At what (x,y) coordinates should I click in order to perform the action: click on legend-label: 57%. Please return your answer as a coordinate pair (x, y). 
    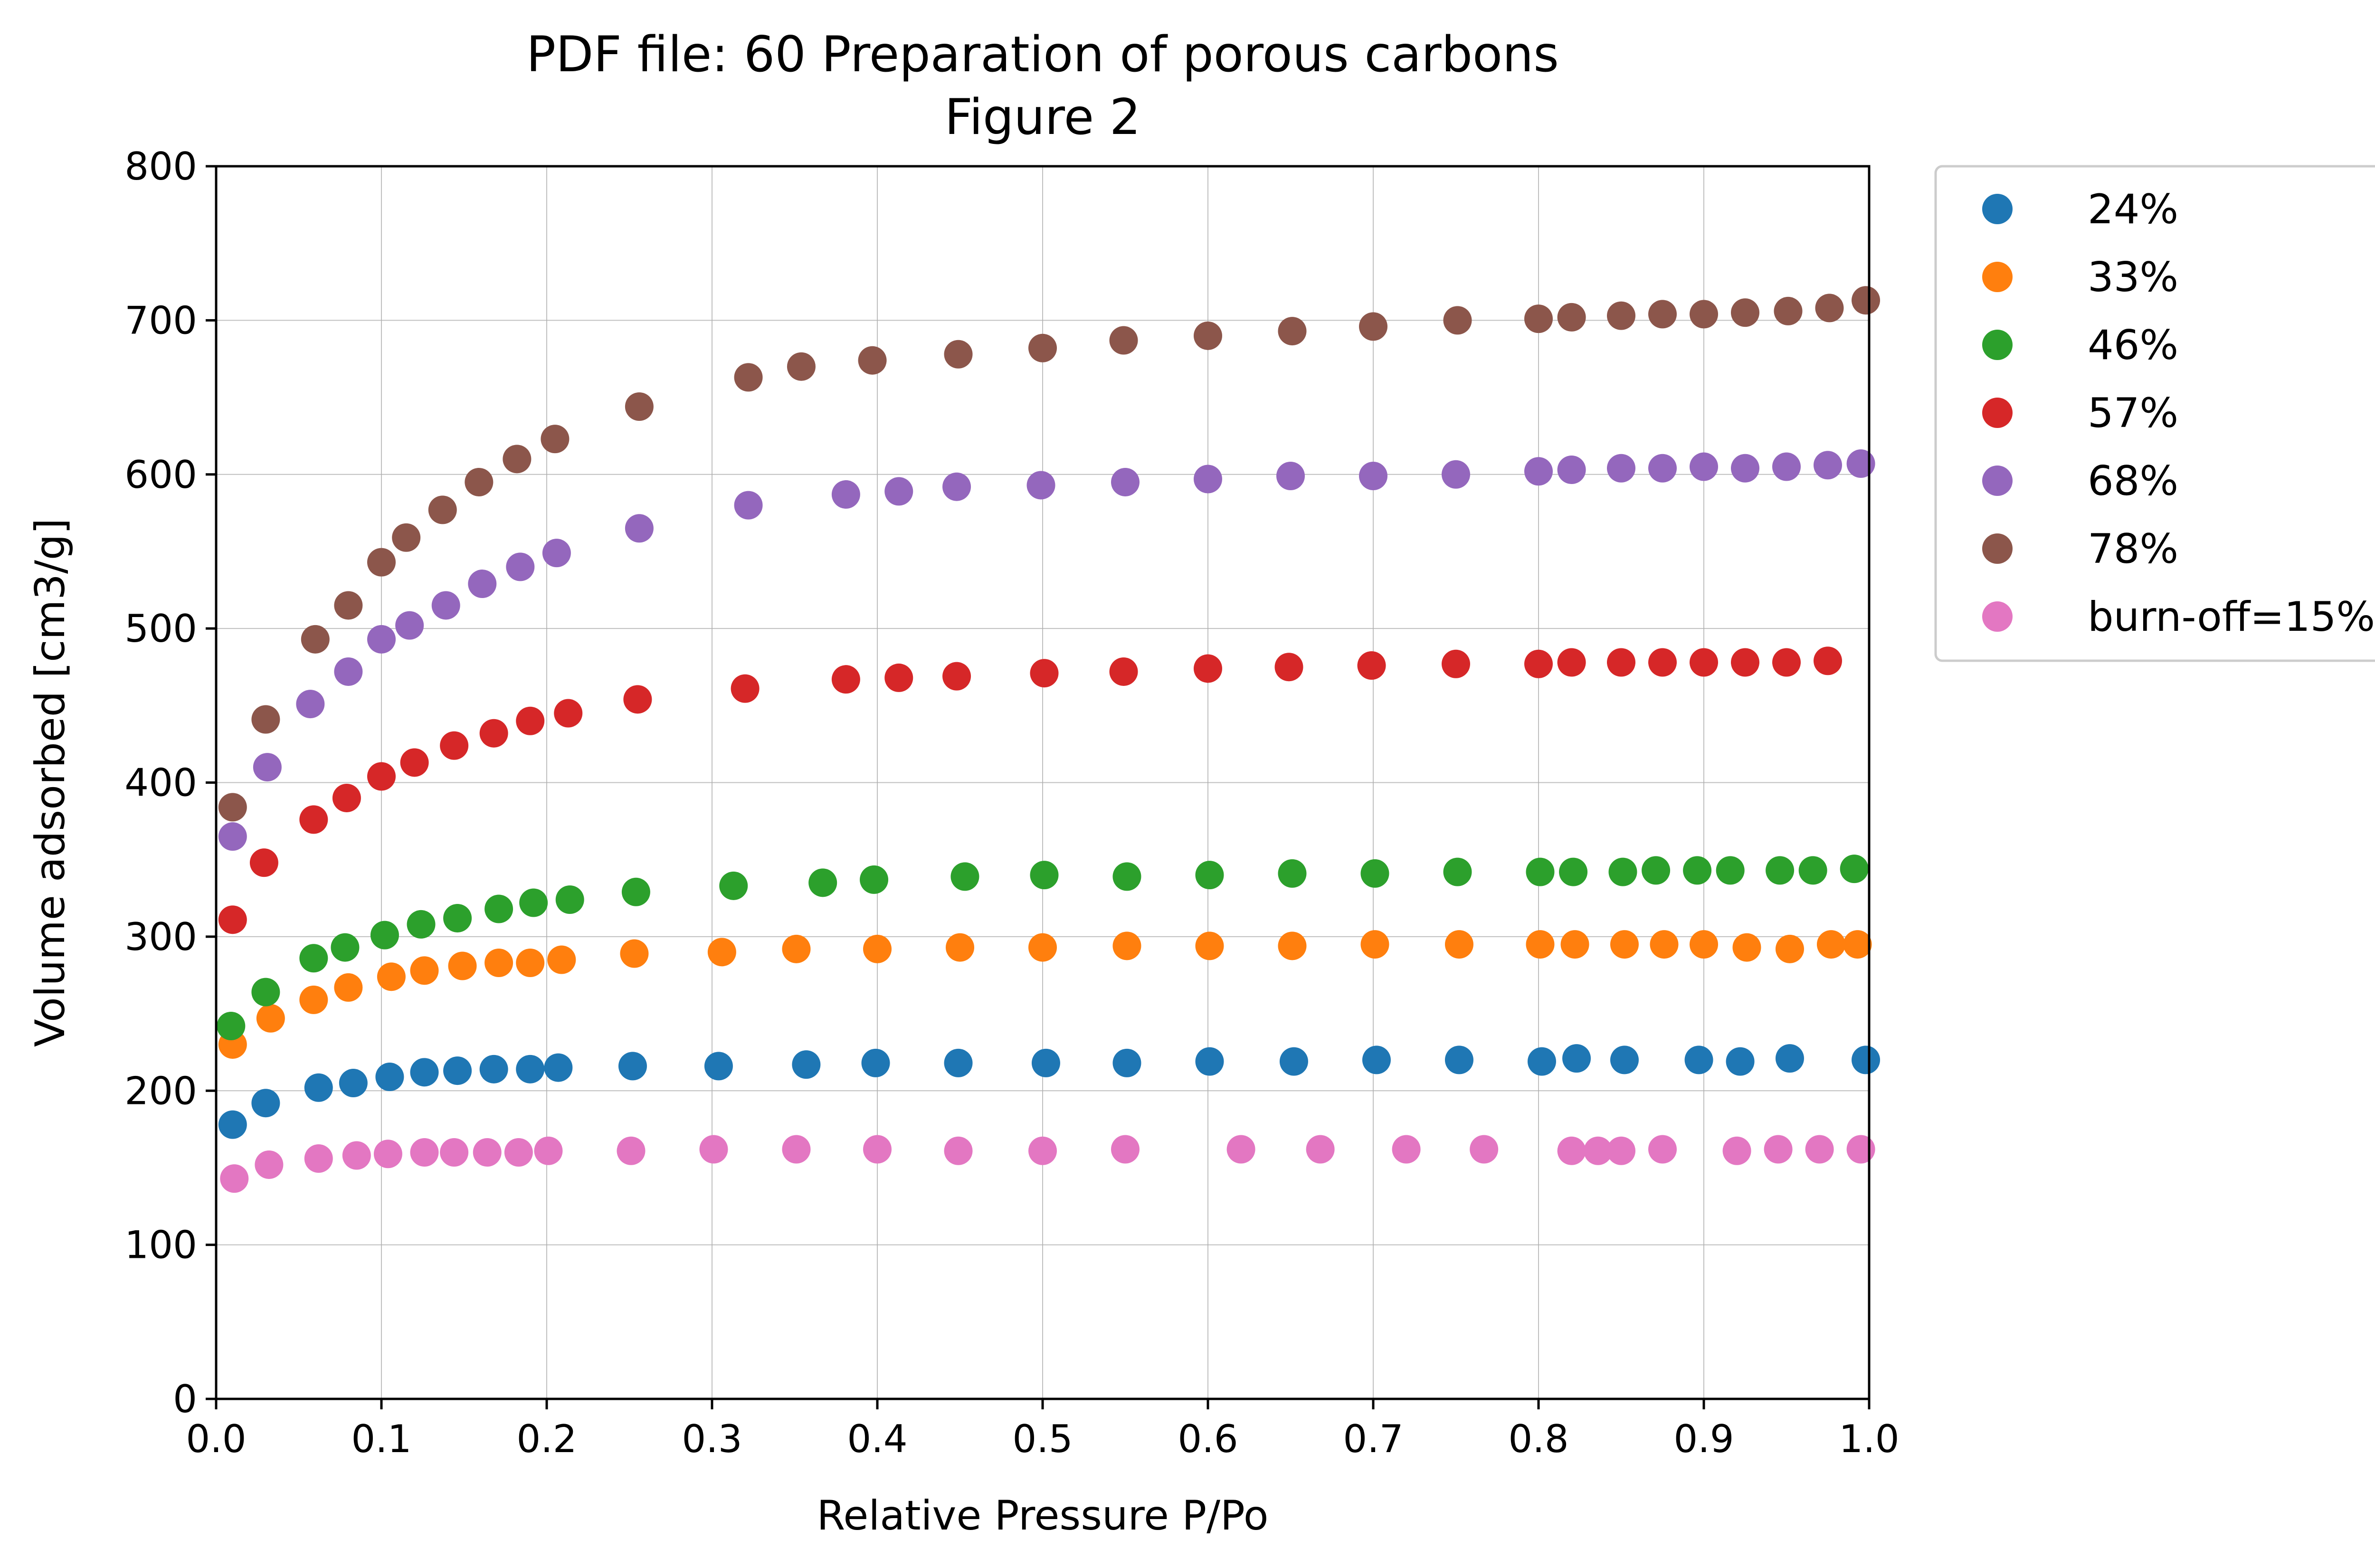
    Looking at the image, I should click on (2133, 414).